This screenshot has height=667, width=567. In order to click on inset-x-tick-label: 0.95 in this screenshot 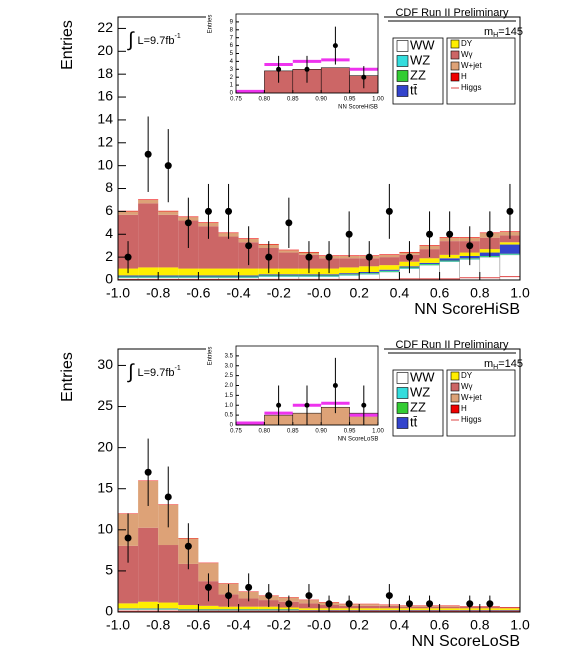, I will do `click(350, 100)`.